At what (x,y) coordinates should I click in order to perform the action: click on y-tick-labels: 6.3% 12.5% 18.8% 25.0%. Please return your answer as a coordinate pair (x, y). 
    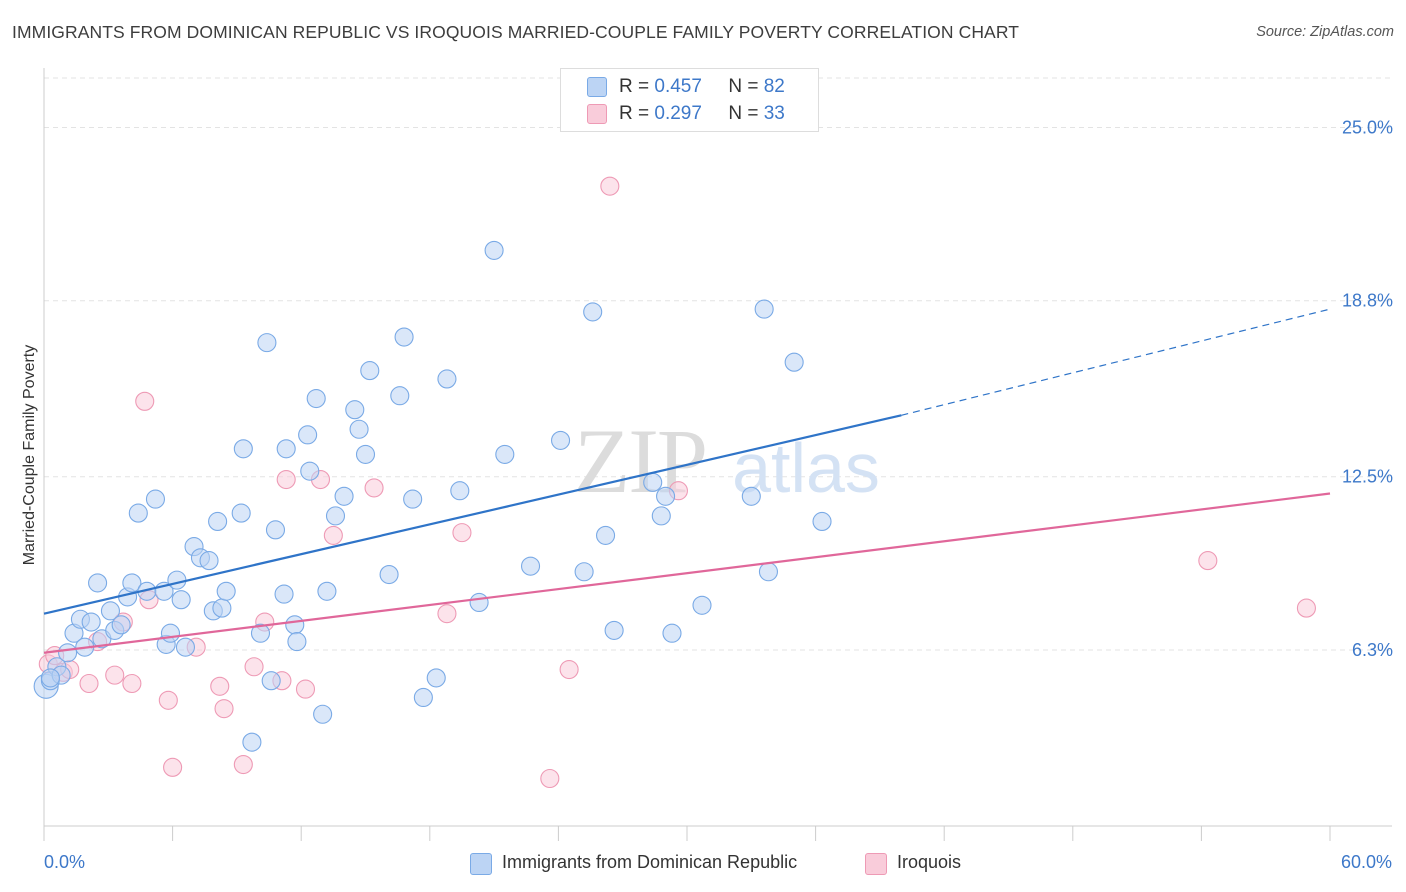
    Looking at the image, I should click on (1367, 388).